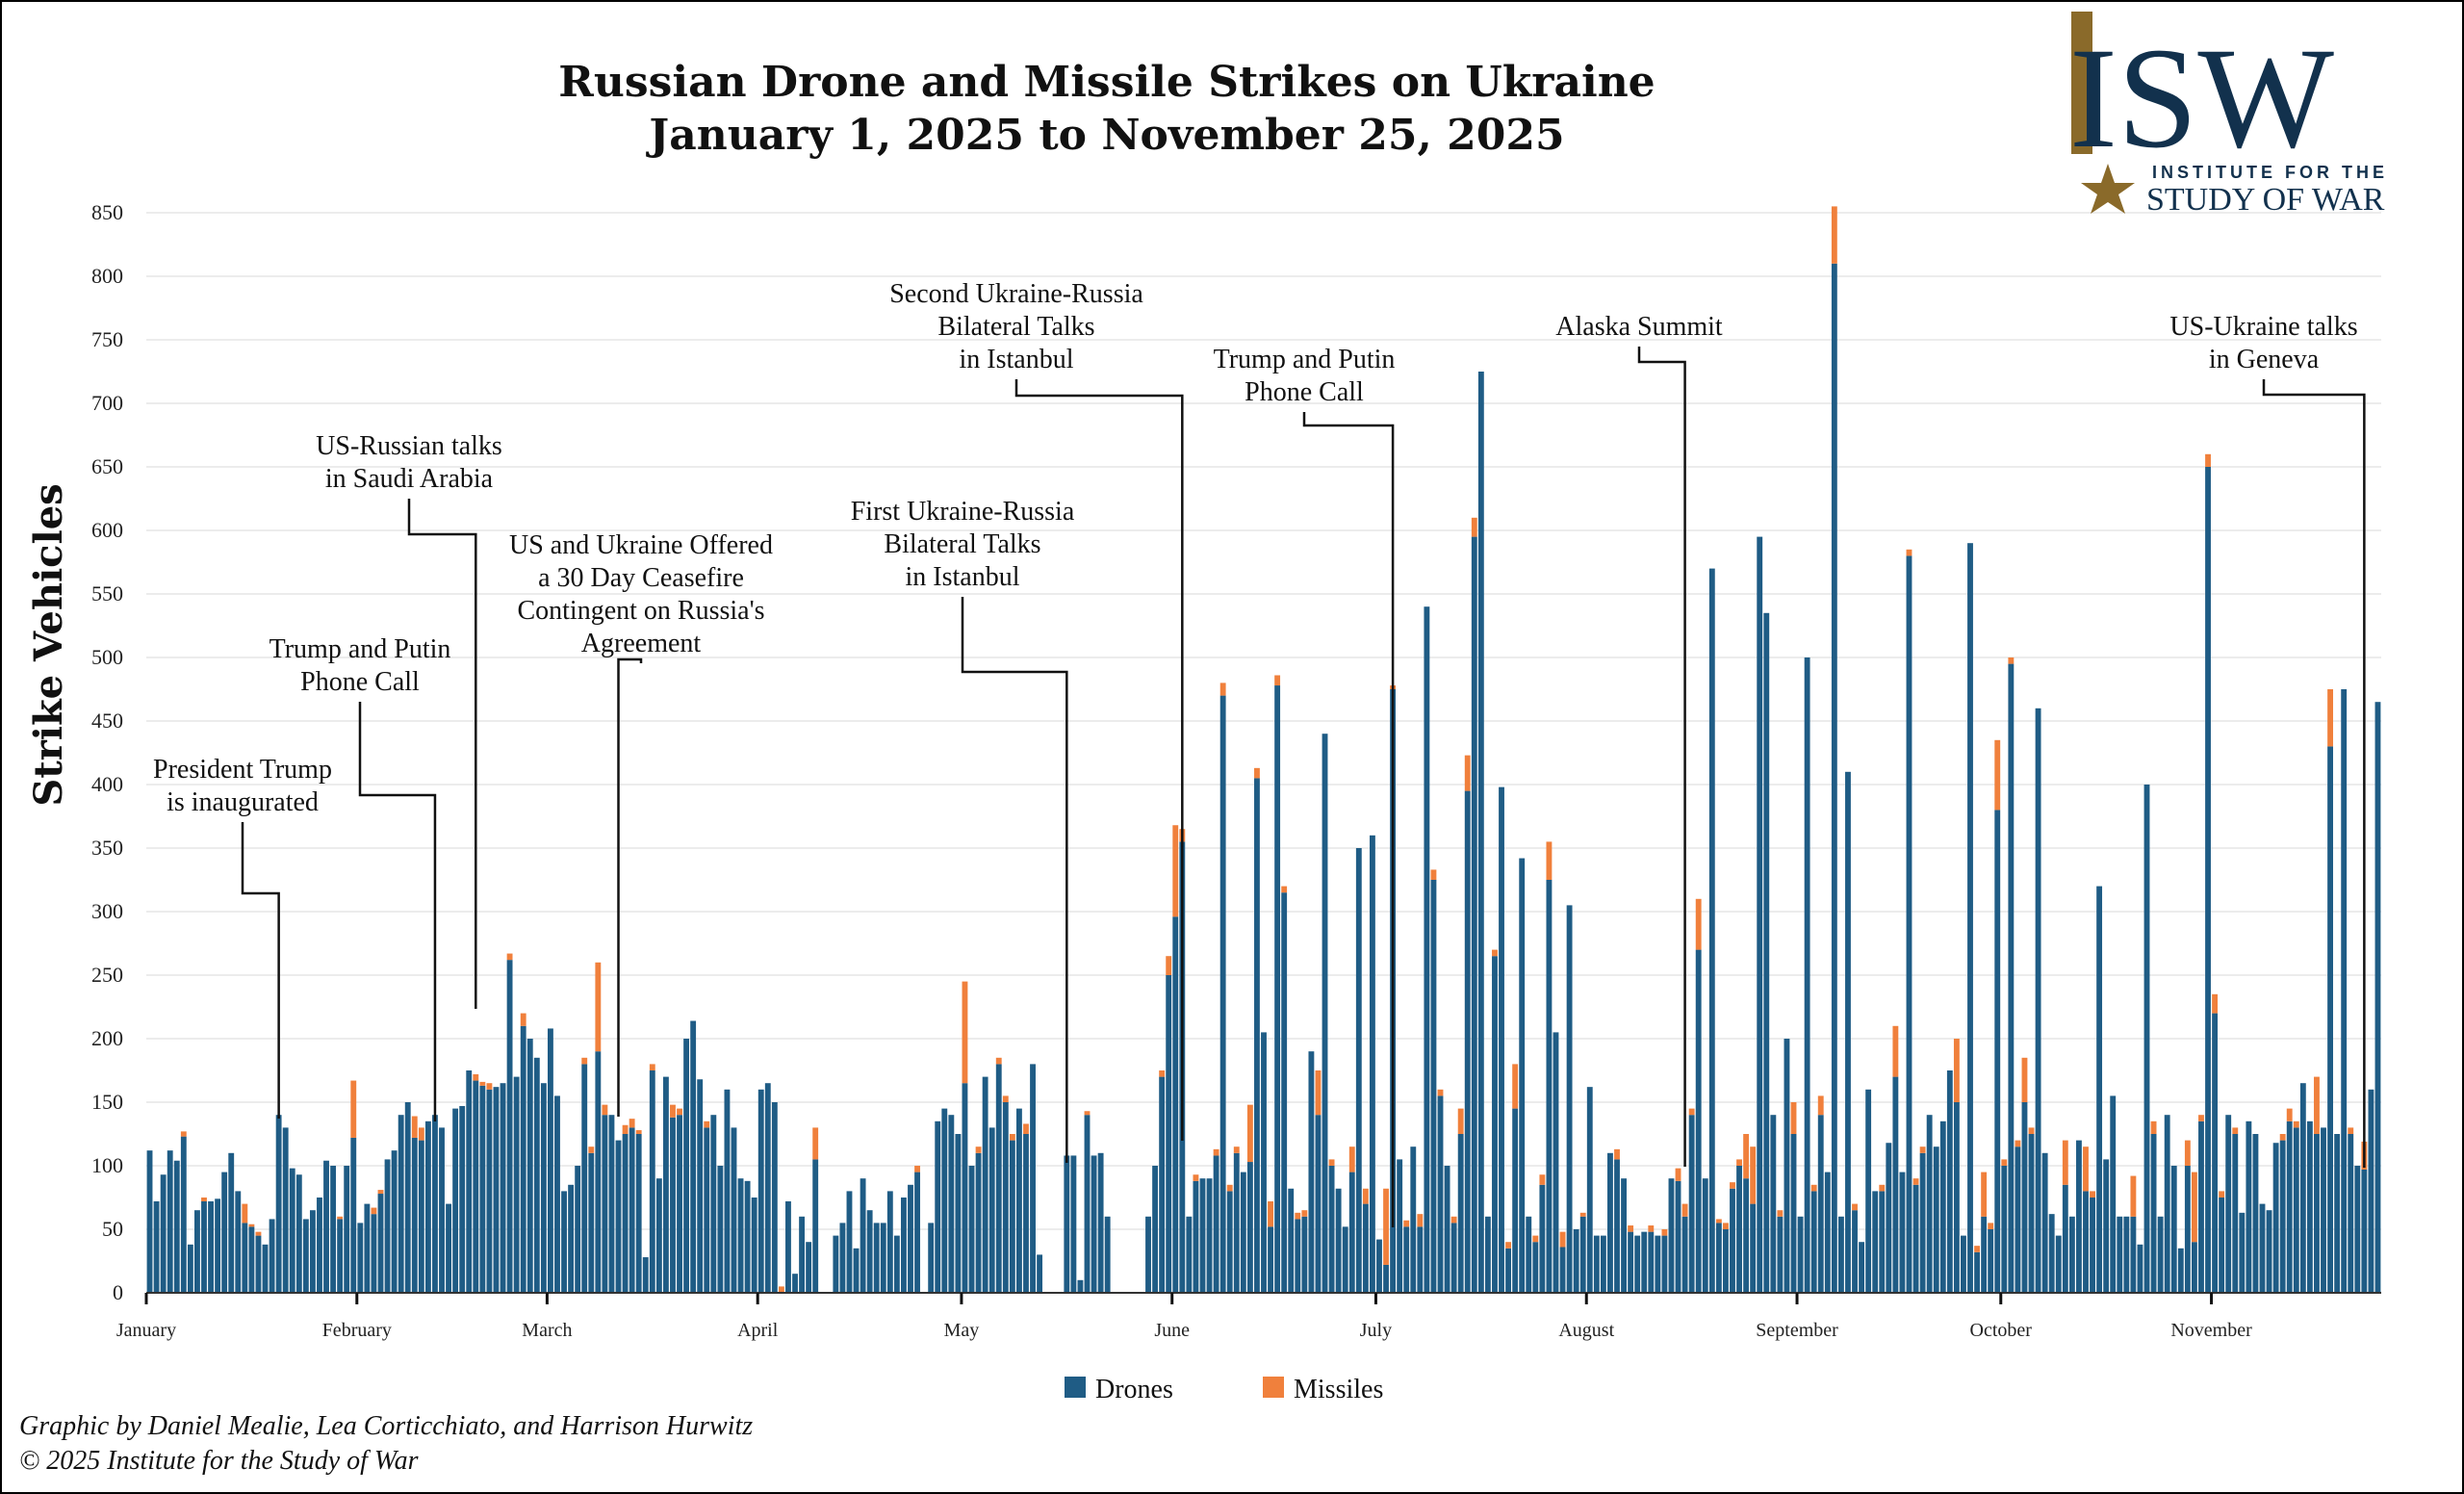 The width and height of the screenshot is (2464, 1494). What do you see at coordinates (107, 212) in the screenshot?
I see `y-tick-label: 850` at bounding box center [107, 212].